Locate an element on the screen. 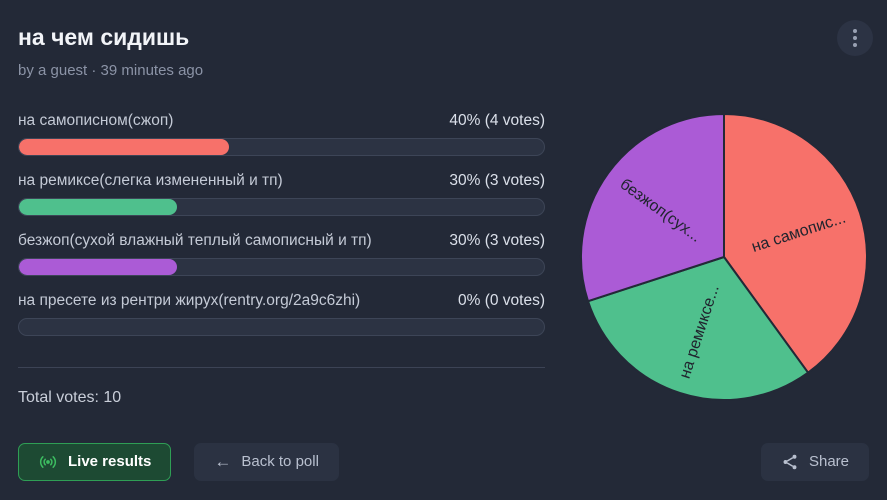 The width and height of the screenshot is (887, 500). live-results-button: Live results is located at coordinates (95, 461).